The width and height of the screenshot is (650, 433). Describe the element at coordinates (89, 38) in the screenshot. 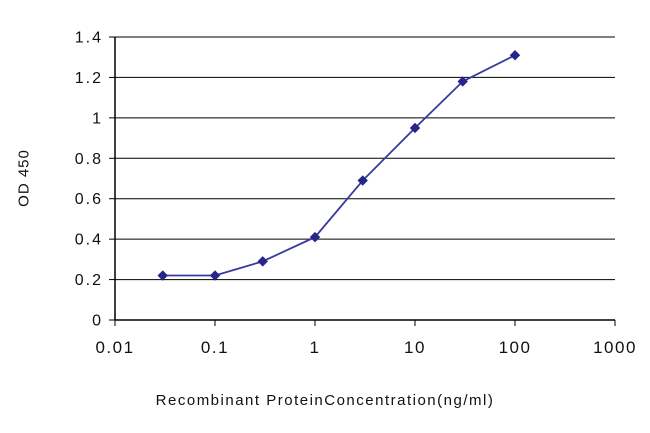

I see `y-tick-label: 1.4` at that location.